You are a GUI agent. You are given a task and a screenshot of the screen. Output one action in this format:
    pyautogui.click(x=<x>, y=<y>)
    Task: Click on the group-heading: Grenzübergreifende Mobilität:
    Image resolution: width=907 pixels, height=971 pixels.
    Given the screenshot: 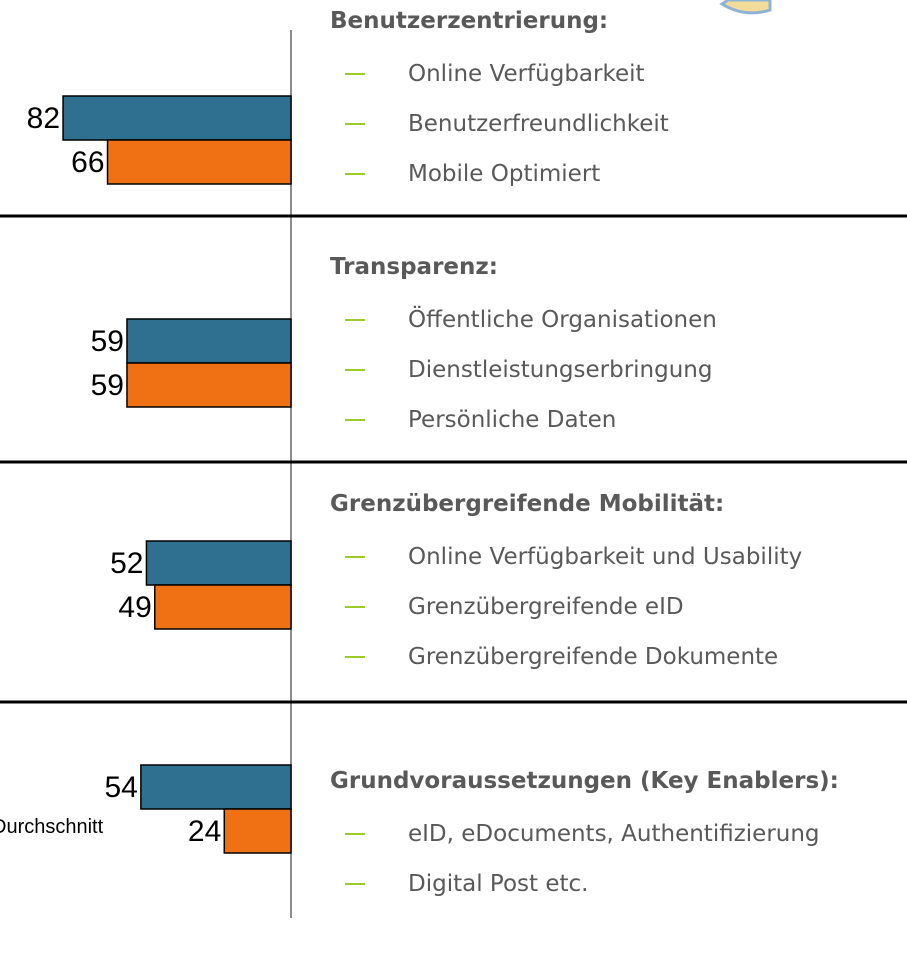 What is the action you would take?
    pyautogui.click(x=527, y=504)
    